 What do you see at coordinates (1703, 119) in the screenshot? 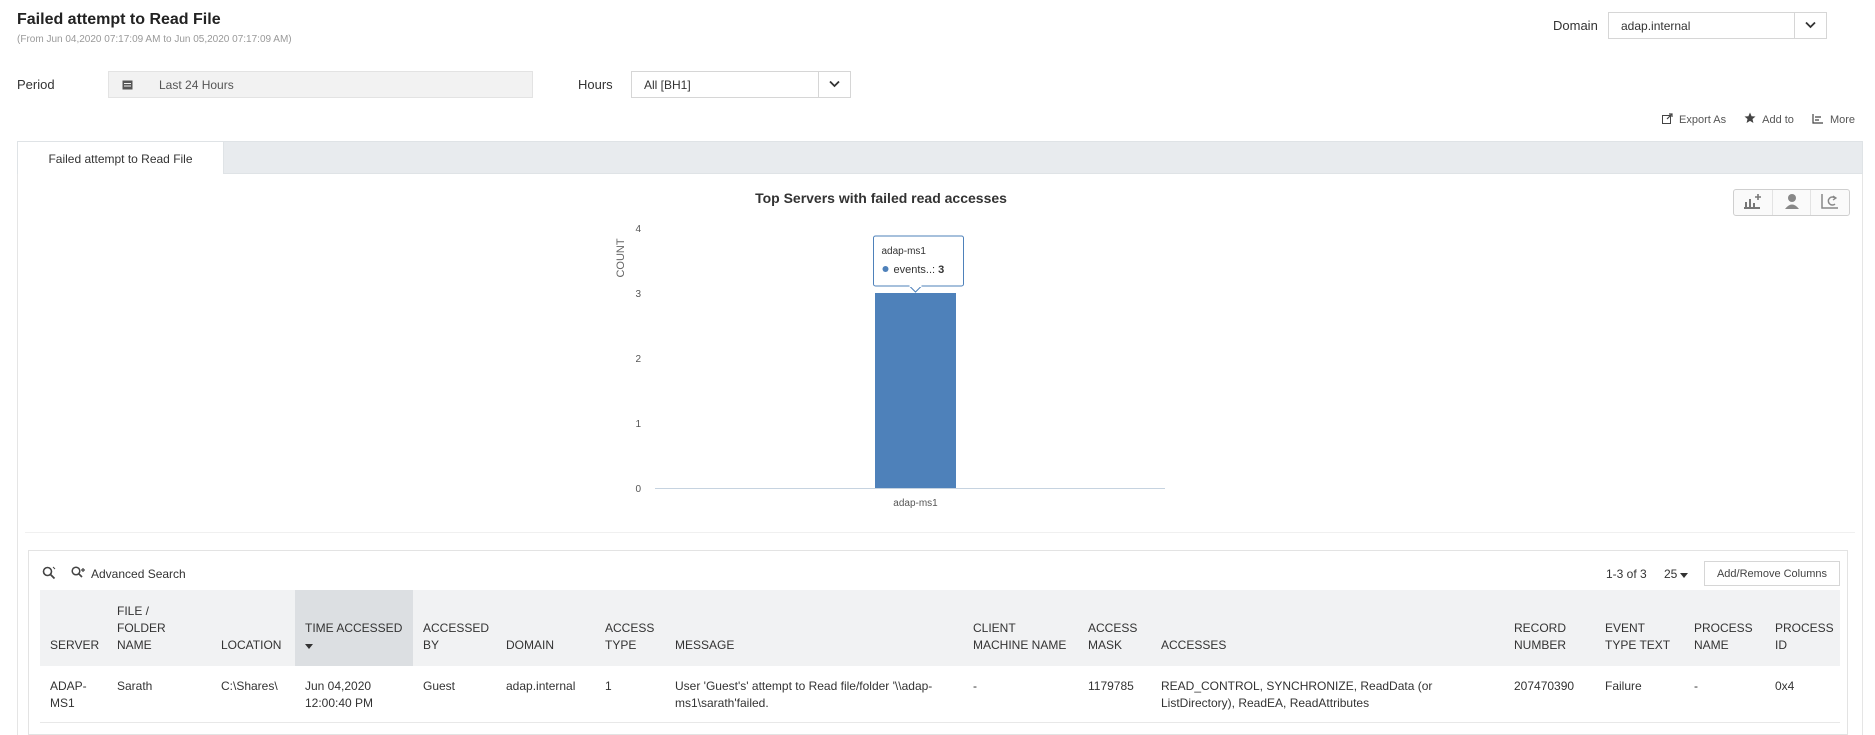
I see `export-as-label: Export As` at bounding box center [1703, 119].